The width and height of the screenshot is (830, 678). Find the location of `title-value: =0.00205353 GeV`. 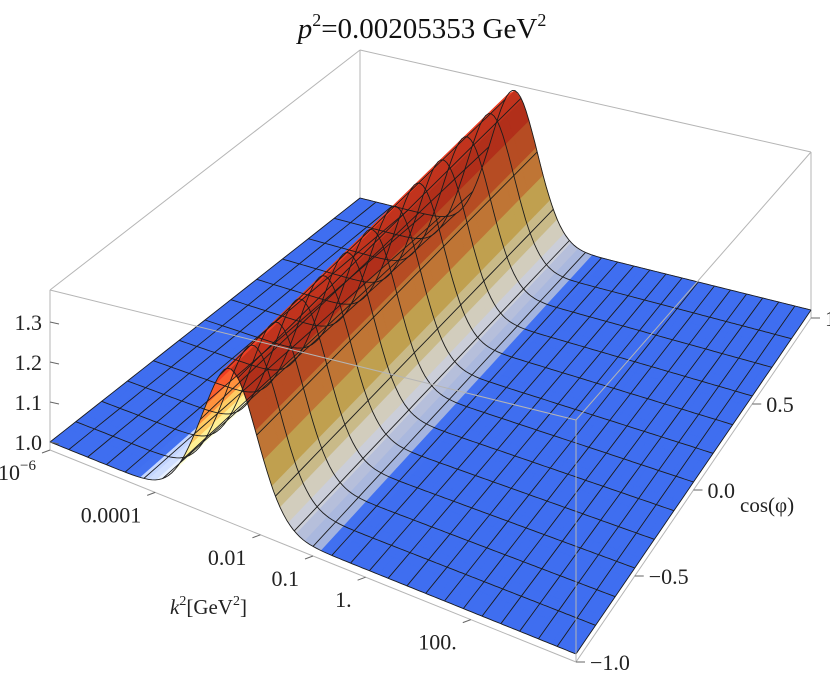

title-value: =0.00205353 GeV is located at coordinates (429, 29).